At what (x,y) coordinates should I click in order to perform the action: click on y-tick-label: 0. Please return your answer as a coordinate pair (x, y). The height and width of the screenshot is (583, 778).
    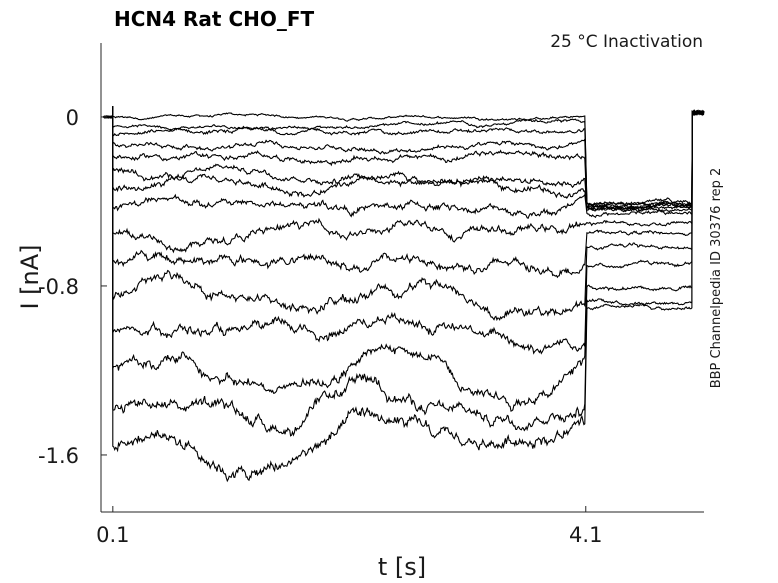
    Looking at the image, I should click on (72, 118).